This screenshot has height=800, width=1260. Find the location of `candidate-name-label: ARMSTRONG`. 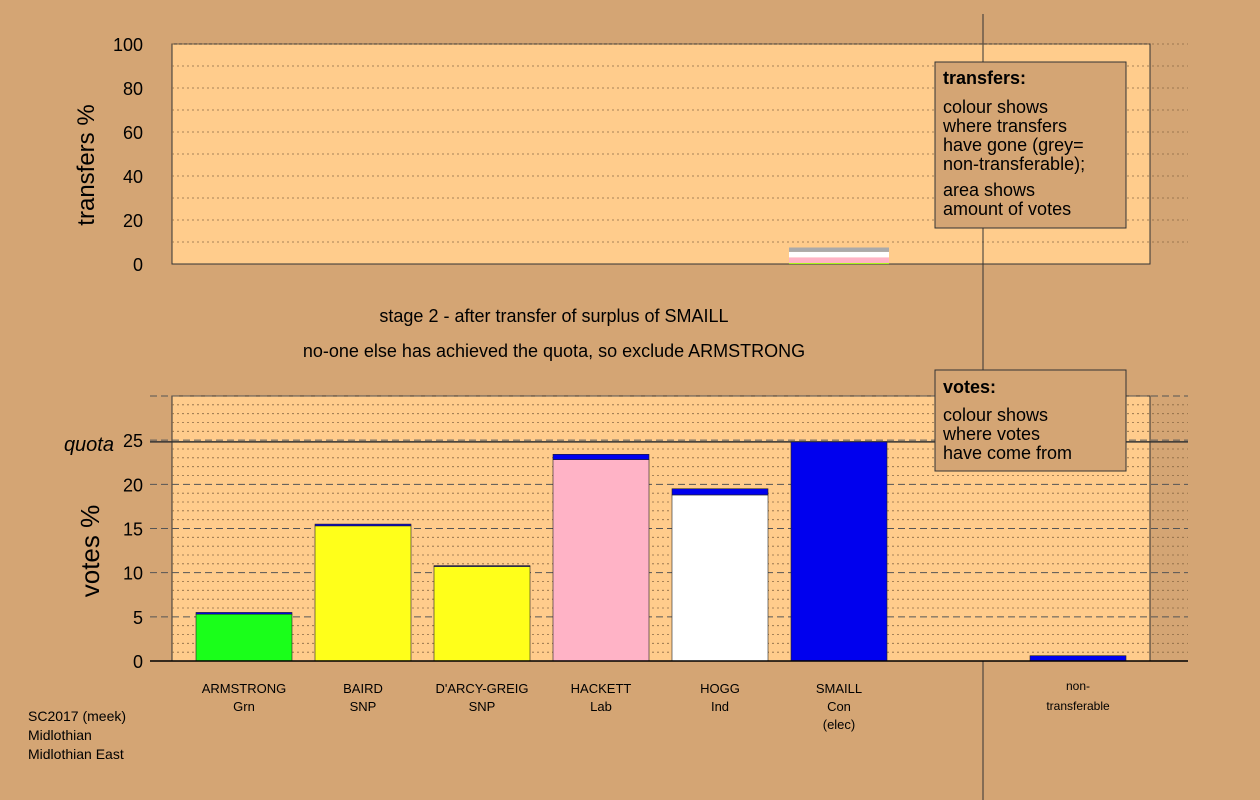

candidate-name-label: ARMSTRONG is located at coordinates (244, 688).